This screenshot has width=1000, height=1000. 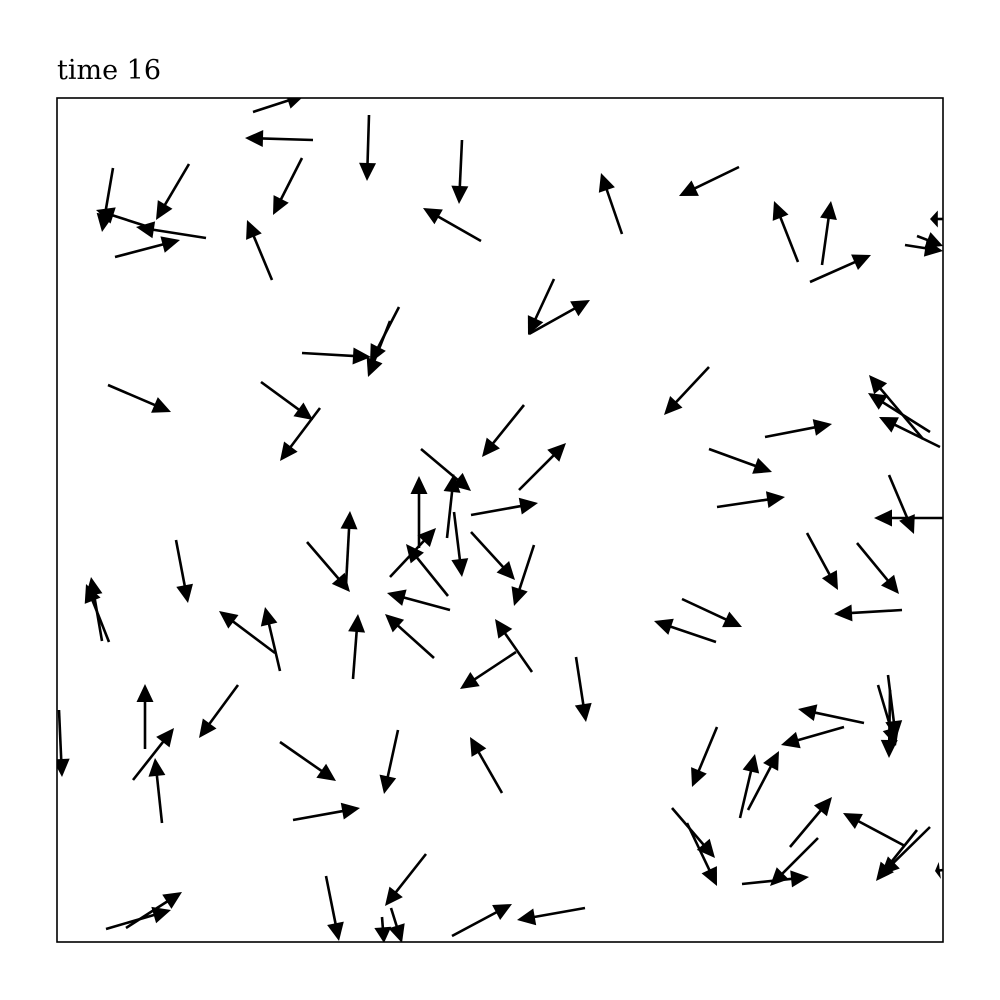 What do you see at coordinates (109, 70) in the screenshot?
I see `chart-title: time 16` at bounding box center [109, 70].